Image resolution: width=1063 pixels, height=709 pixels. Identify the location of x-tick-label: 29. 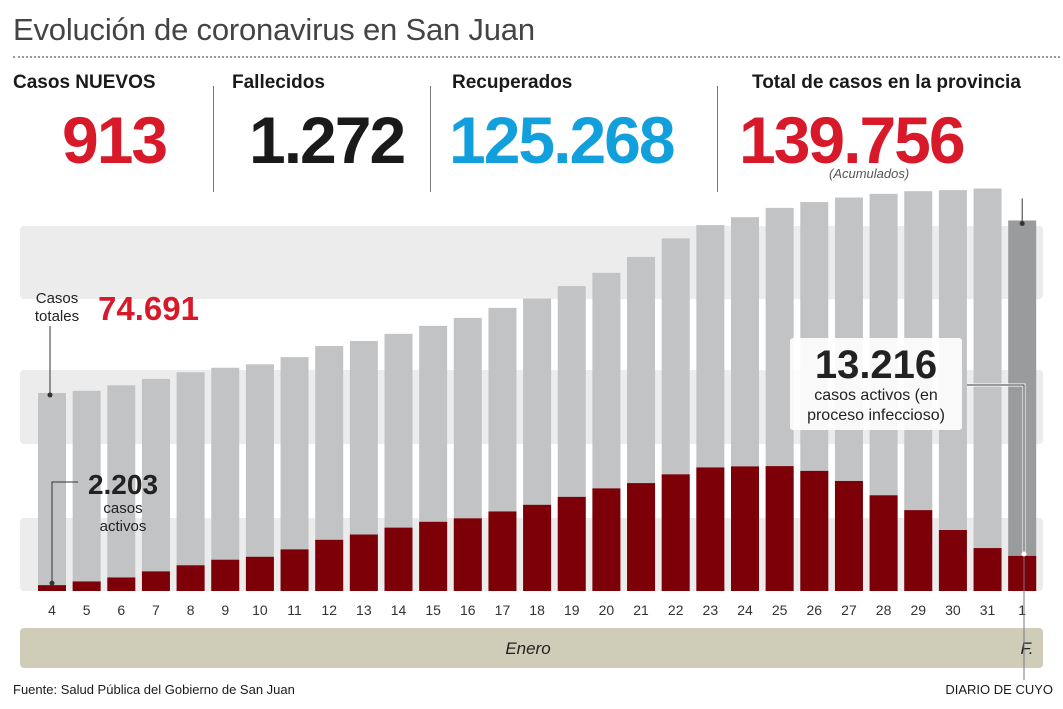
(918, 610).